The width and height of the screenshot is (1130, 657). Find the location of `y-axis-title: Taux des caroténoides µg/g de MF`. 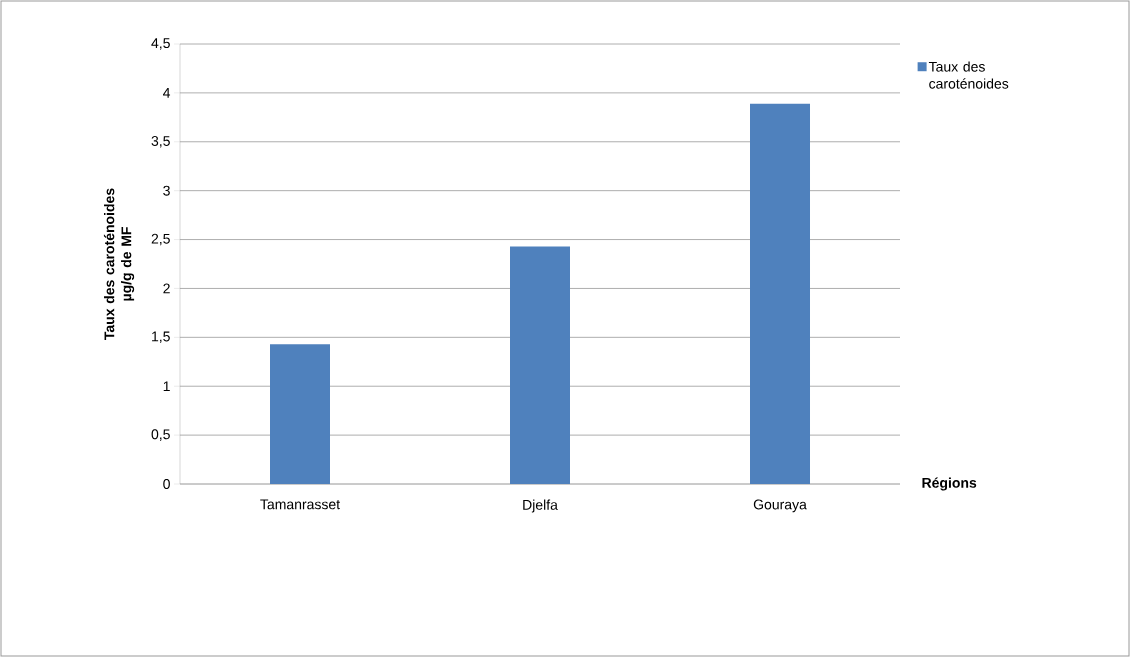

y-axis-title: Taux des caroténoides µg/g de MF is located at coordinates (119, 264).